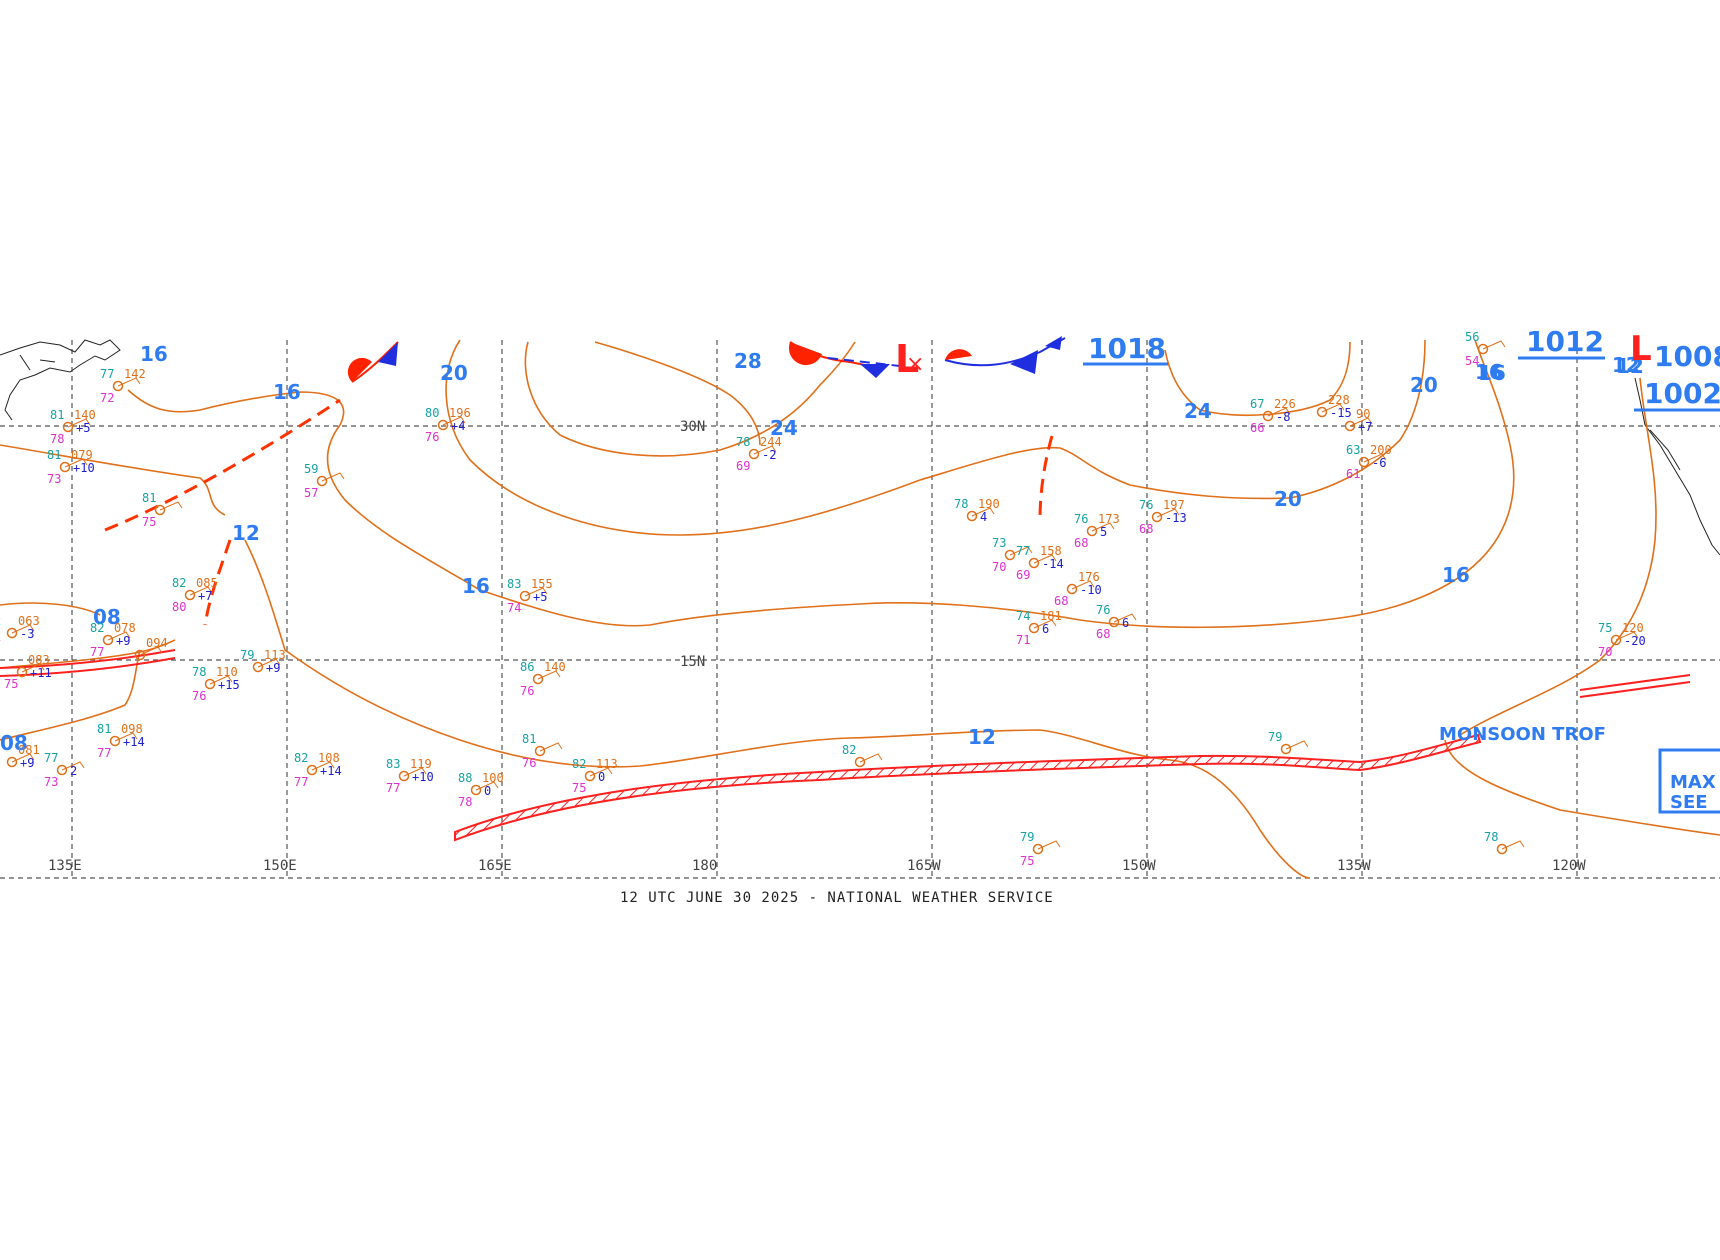  What do you see at coordinates (1103, 532) in the screenshot?
I see `station-tendency: 5` at bounding box center [1103, 532].